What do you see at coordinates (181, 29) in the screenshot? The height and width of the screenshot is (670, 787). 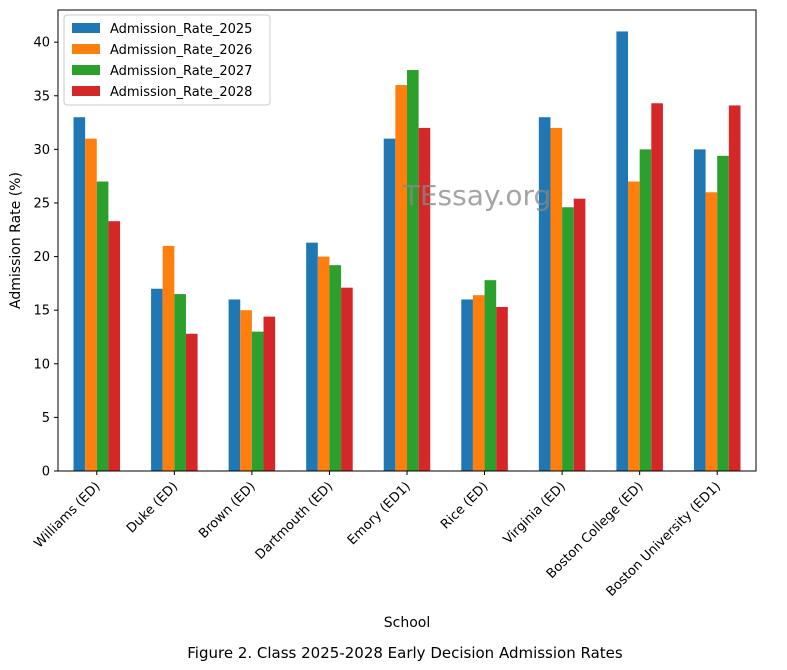 I see `legend-entry: Admission_Rate_2025` at bounding box center [181, 29].